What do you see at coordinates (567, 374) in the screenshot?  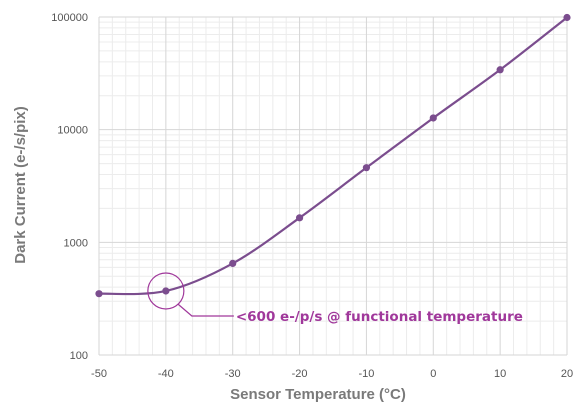 I see `x-tick-label: 20` at bounding box center [567, 374].